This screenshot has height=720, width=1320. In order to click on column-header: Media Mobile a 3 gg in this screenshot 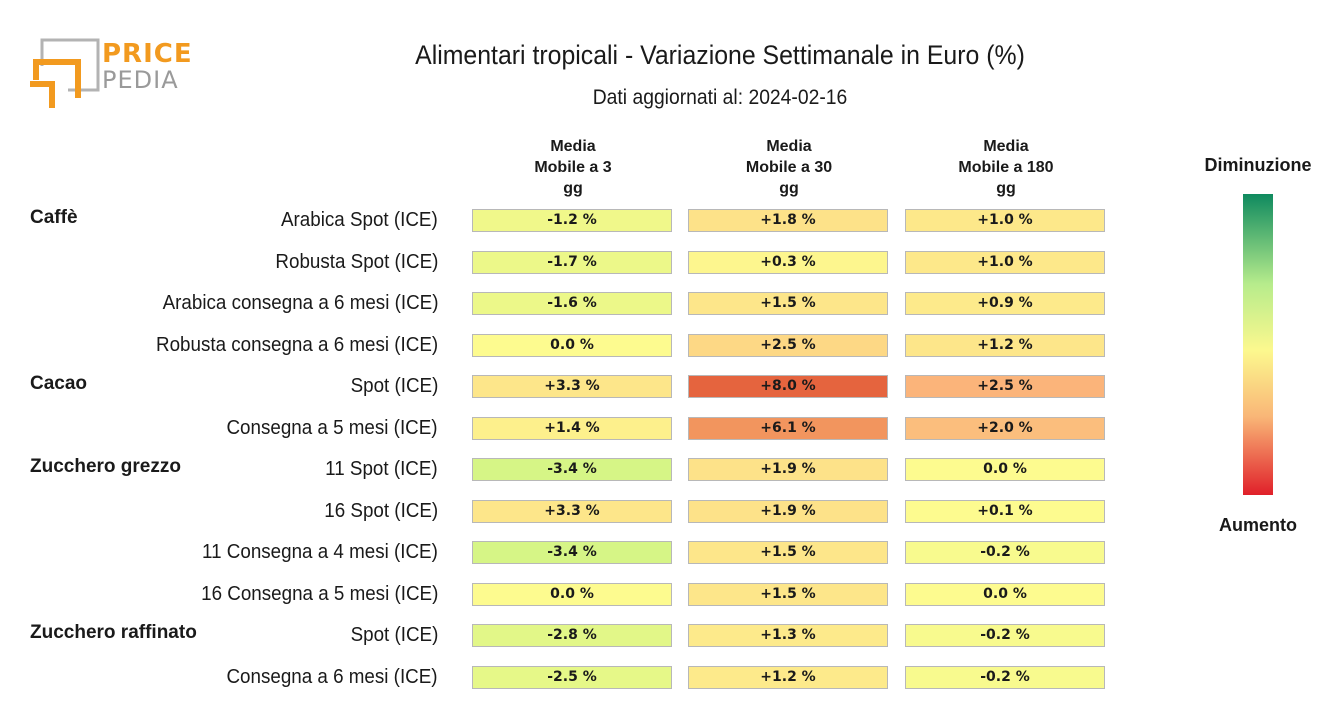, I will do `click(573, 167)`.